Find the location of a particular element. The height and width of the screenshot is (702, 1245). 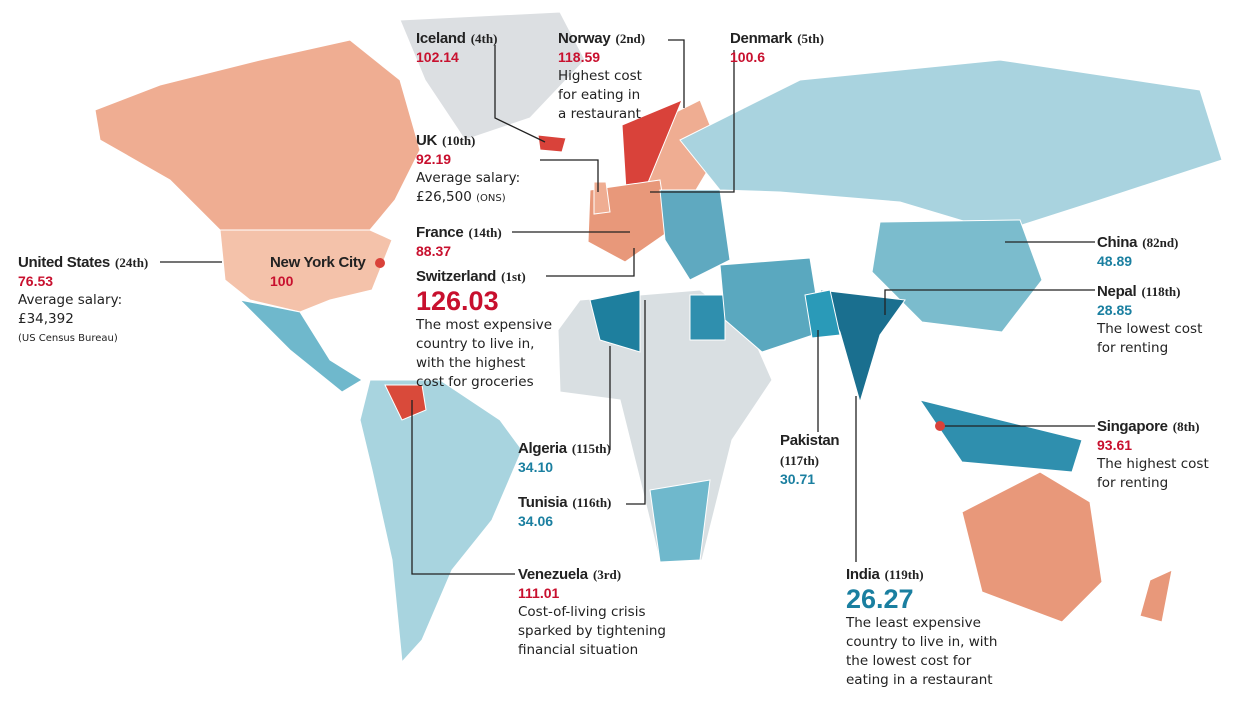

rank: (8th) is located at coordinates (1186, 426).